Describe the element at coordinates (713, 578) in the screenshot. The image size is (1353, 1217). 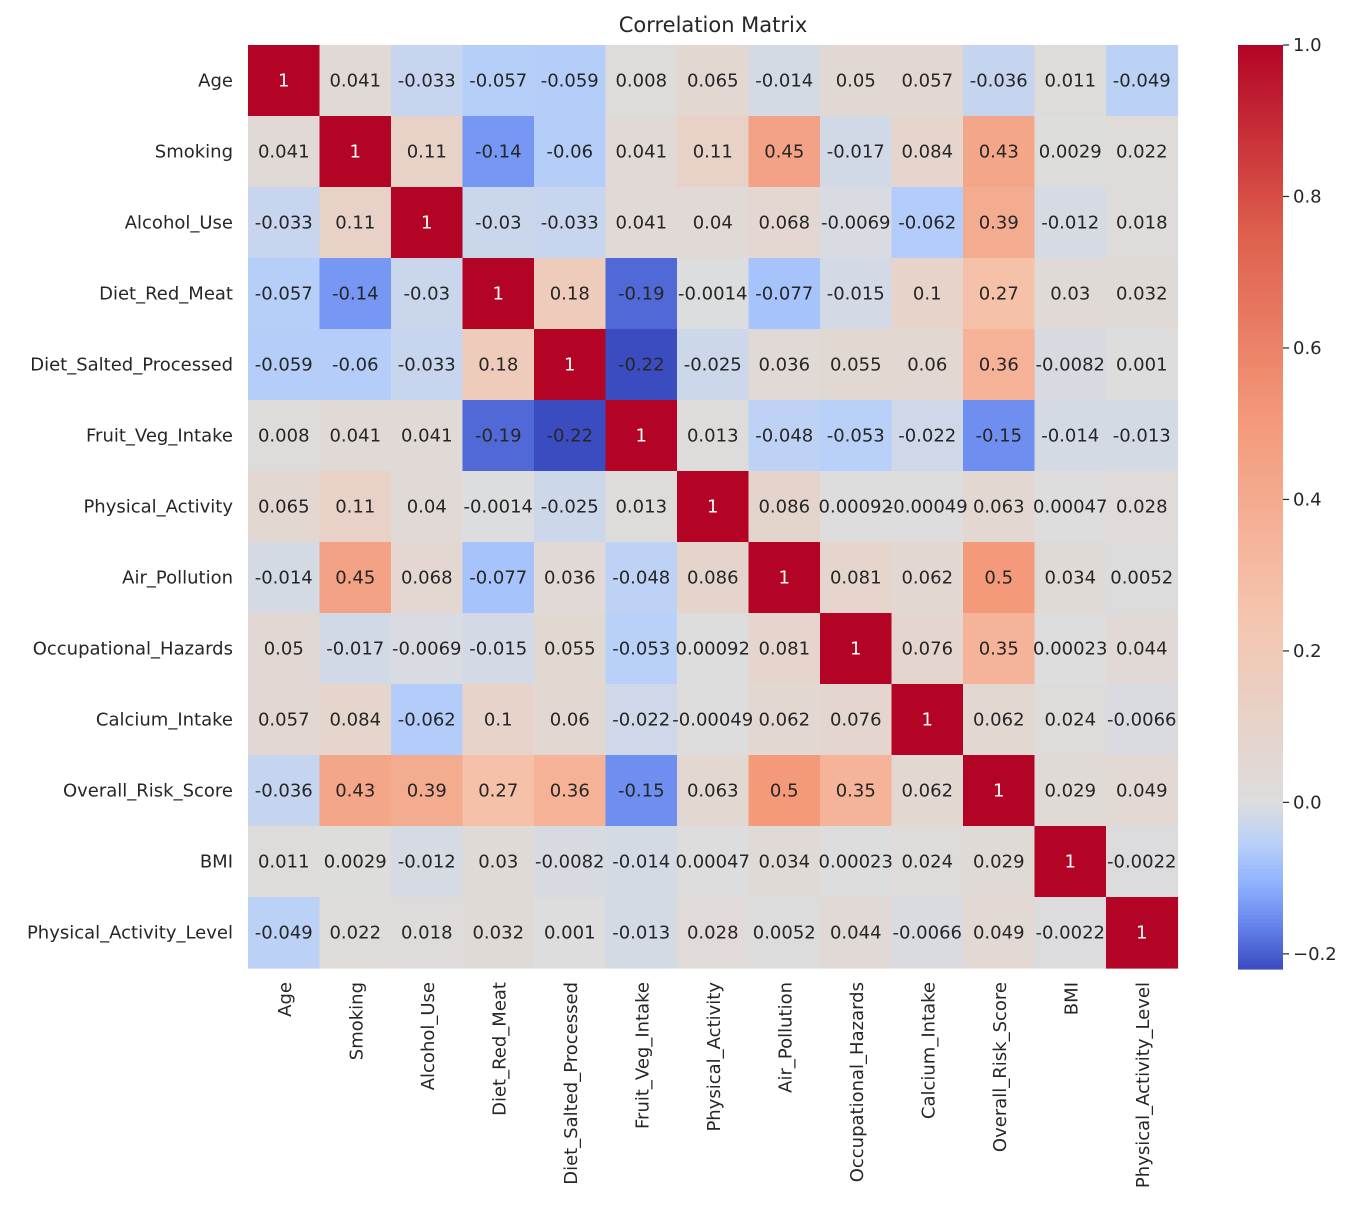
I see `cell-value-label-7-6: 0.086` at that location.